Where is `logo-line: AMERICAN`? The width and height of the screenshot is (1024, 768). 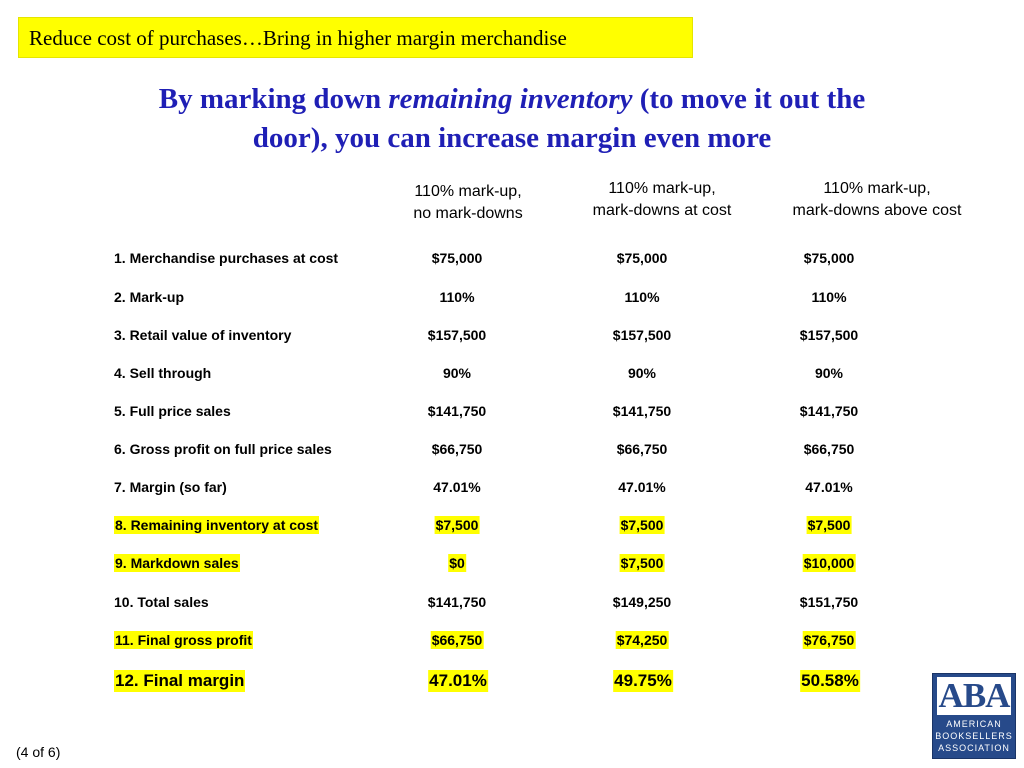 logo-line: AMERICAN is located at coordinates (974, 724).